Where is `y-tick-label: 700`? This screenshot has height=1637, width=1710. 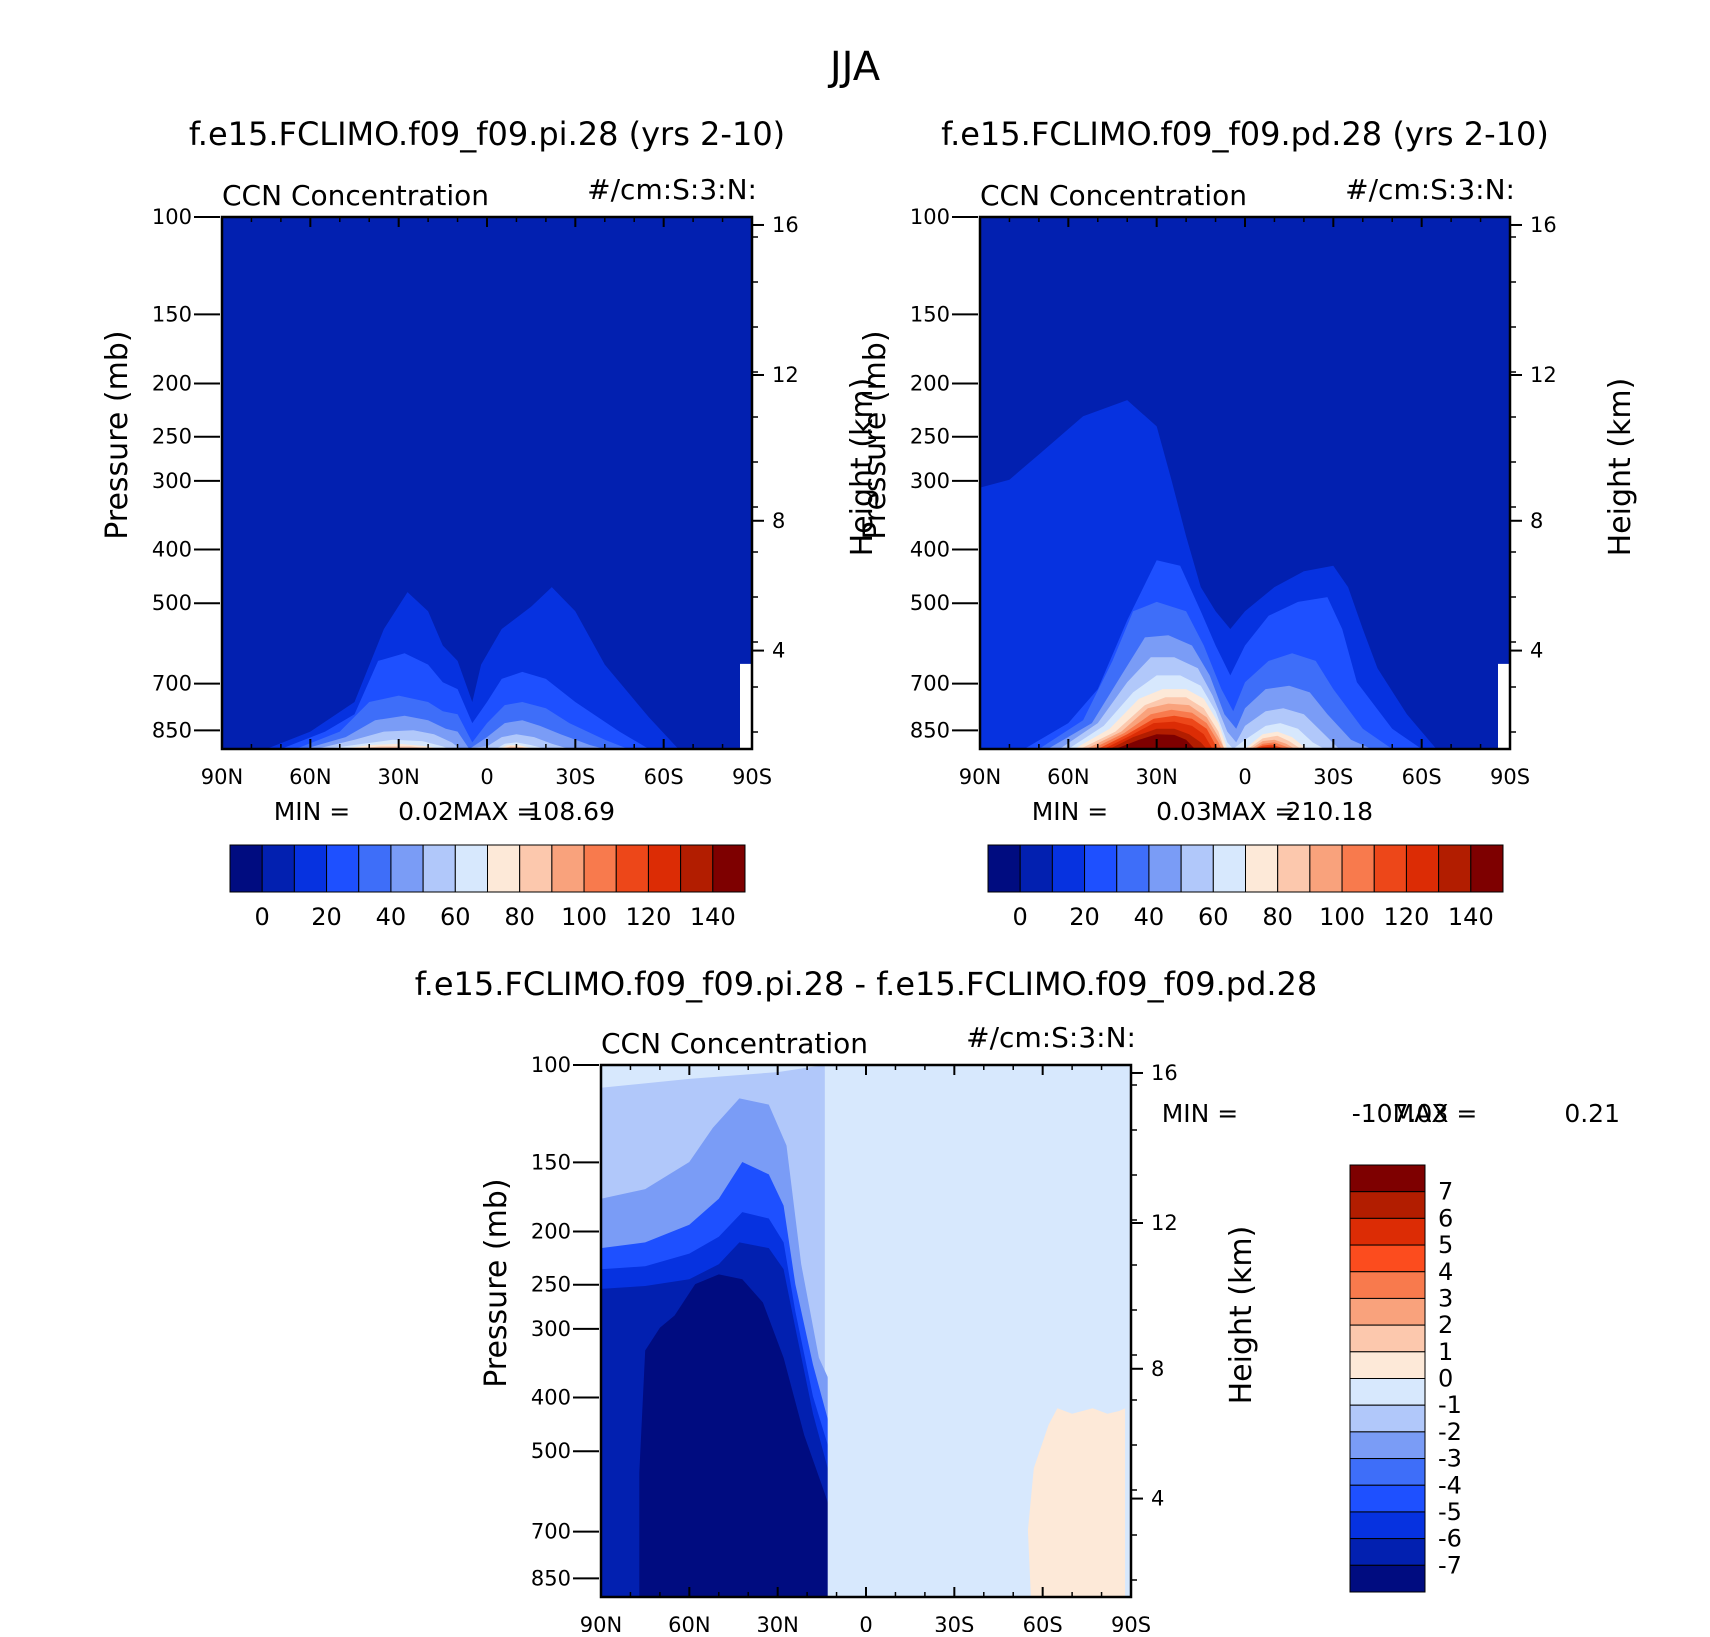
y-tick-label: 700 is located at coordinates (551, 1532).